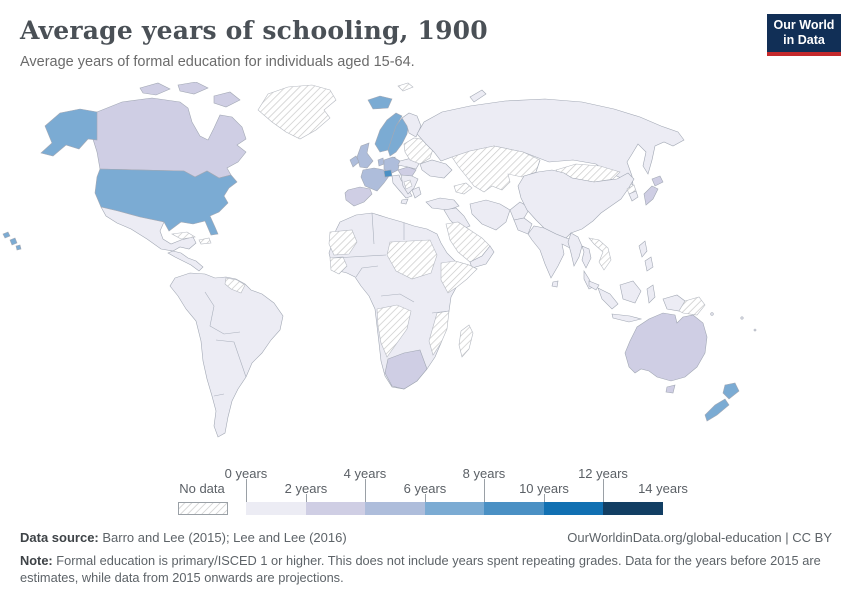  I want to click on region-greenland, so click(297, 112).